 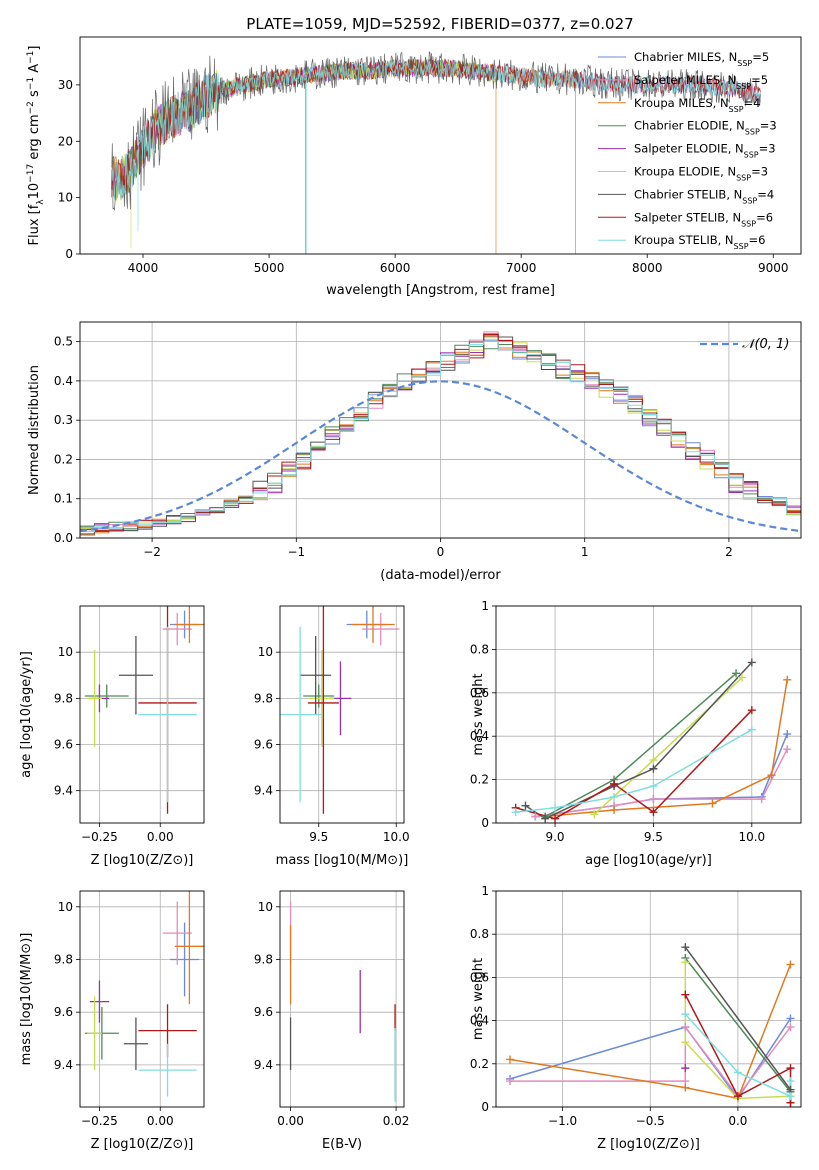 I want to click on x-tick-label: −2, so click(x=152, y=552).